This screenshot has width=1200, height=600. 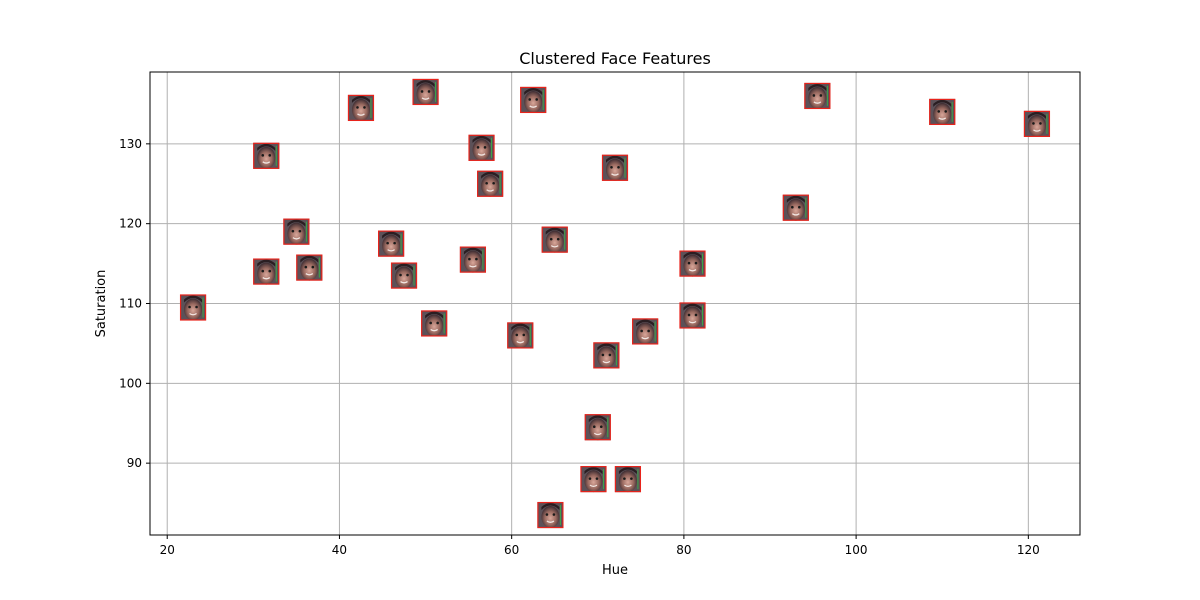 What do you see at coordinates (1028, 550) in the screenshot?
I see `x-tick-label: 120` at bounding box center [1028, 550].